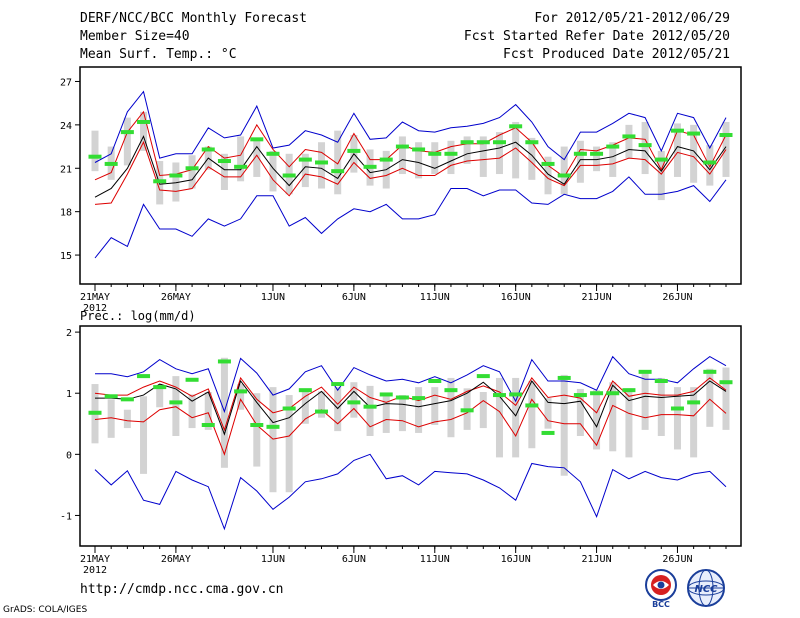 The image size is (800, 618). I want to click on panel-1-x-tick-label: 6JUN, so click(354, 297).